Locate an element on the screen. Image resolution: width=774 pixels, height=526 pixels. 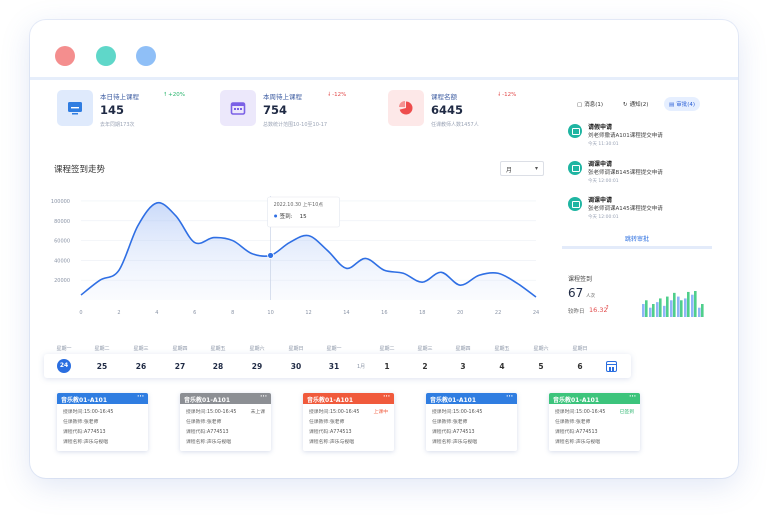
signin-summary: 课程签到 67 人次 较昨日 16.32 ↑ is located at coordinates (638, 298).